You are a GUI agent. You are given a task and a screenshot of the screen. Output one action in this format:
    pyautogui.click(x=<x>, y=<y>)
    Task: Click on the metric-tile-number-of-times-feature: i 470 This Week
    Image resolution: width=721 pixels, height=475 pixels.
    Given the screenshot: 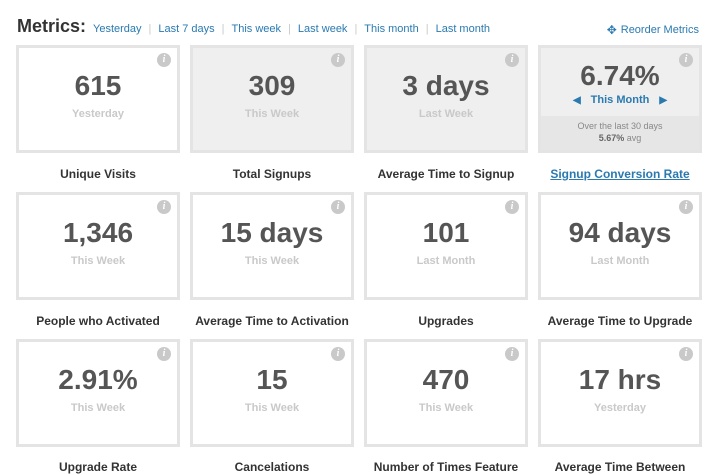 What is the action you would take?
    pyautogui.click(x=446, y=393)
    